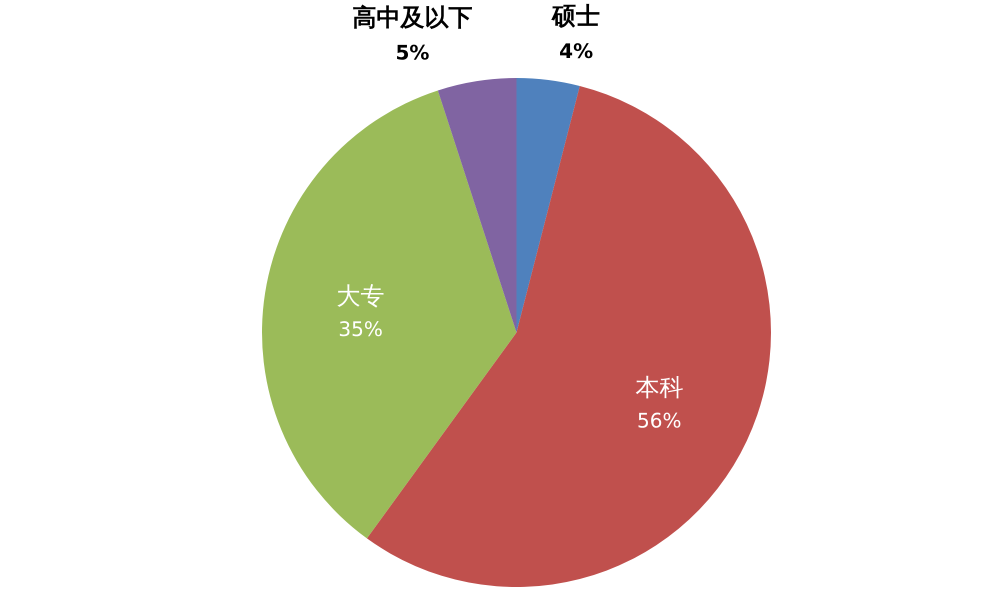 Image resolution: width=993 pixels, height=599 pixels. What do you see at coordinates (576, 51) in the screenshot?
I see `data-label: 4%` at bounding box center [576, 51].